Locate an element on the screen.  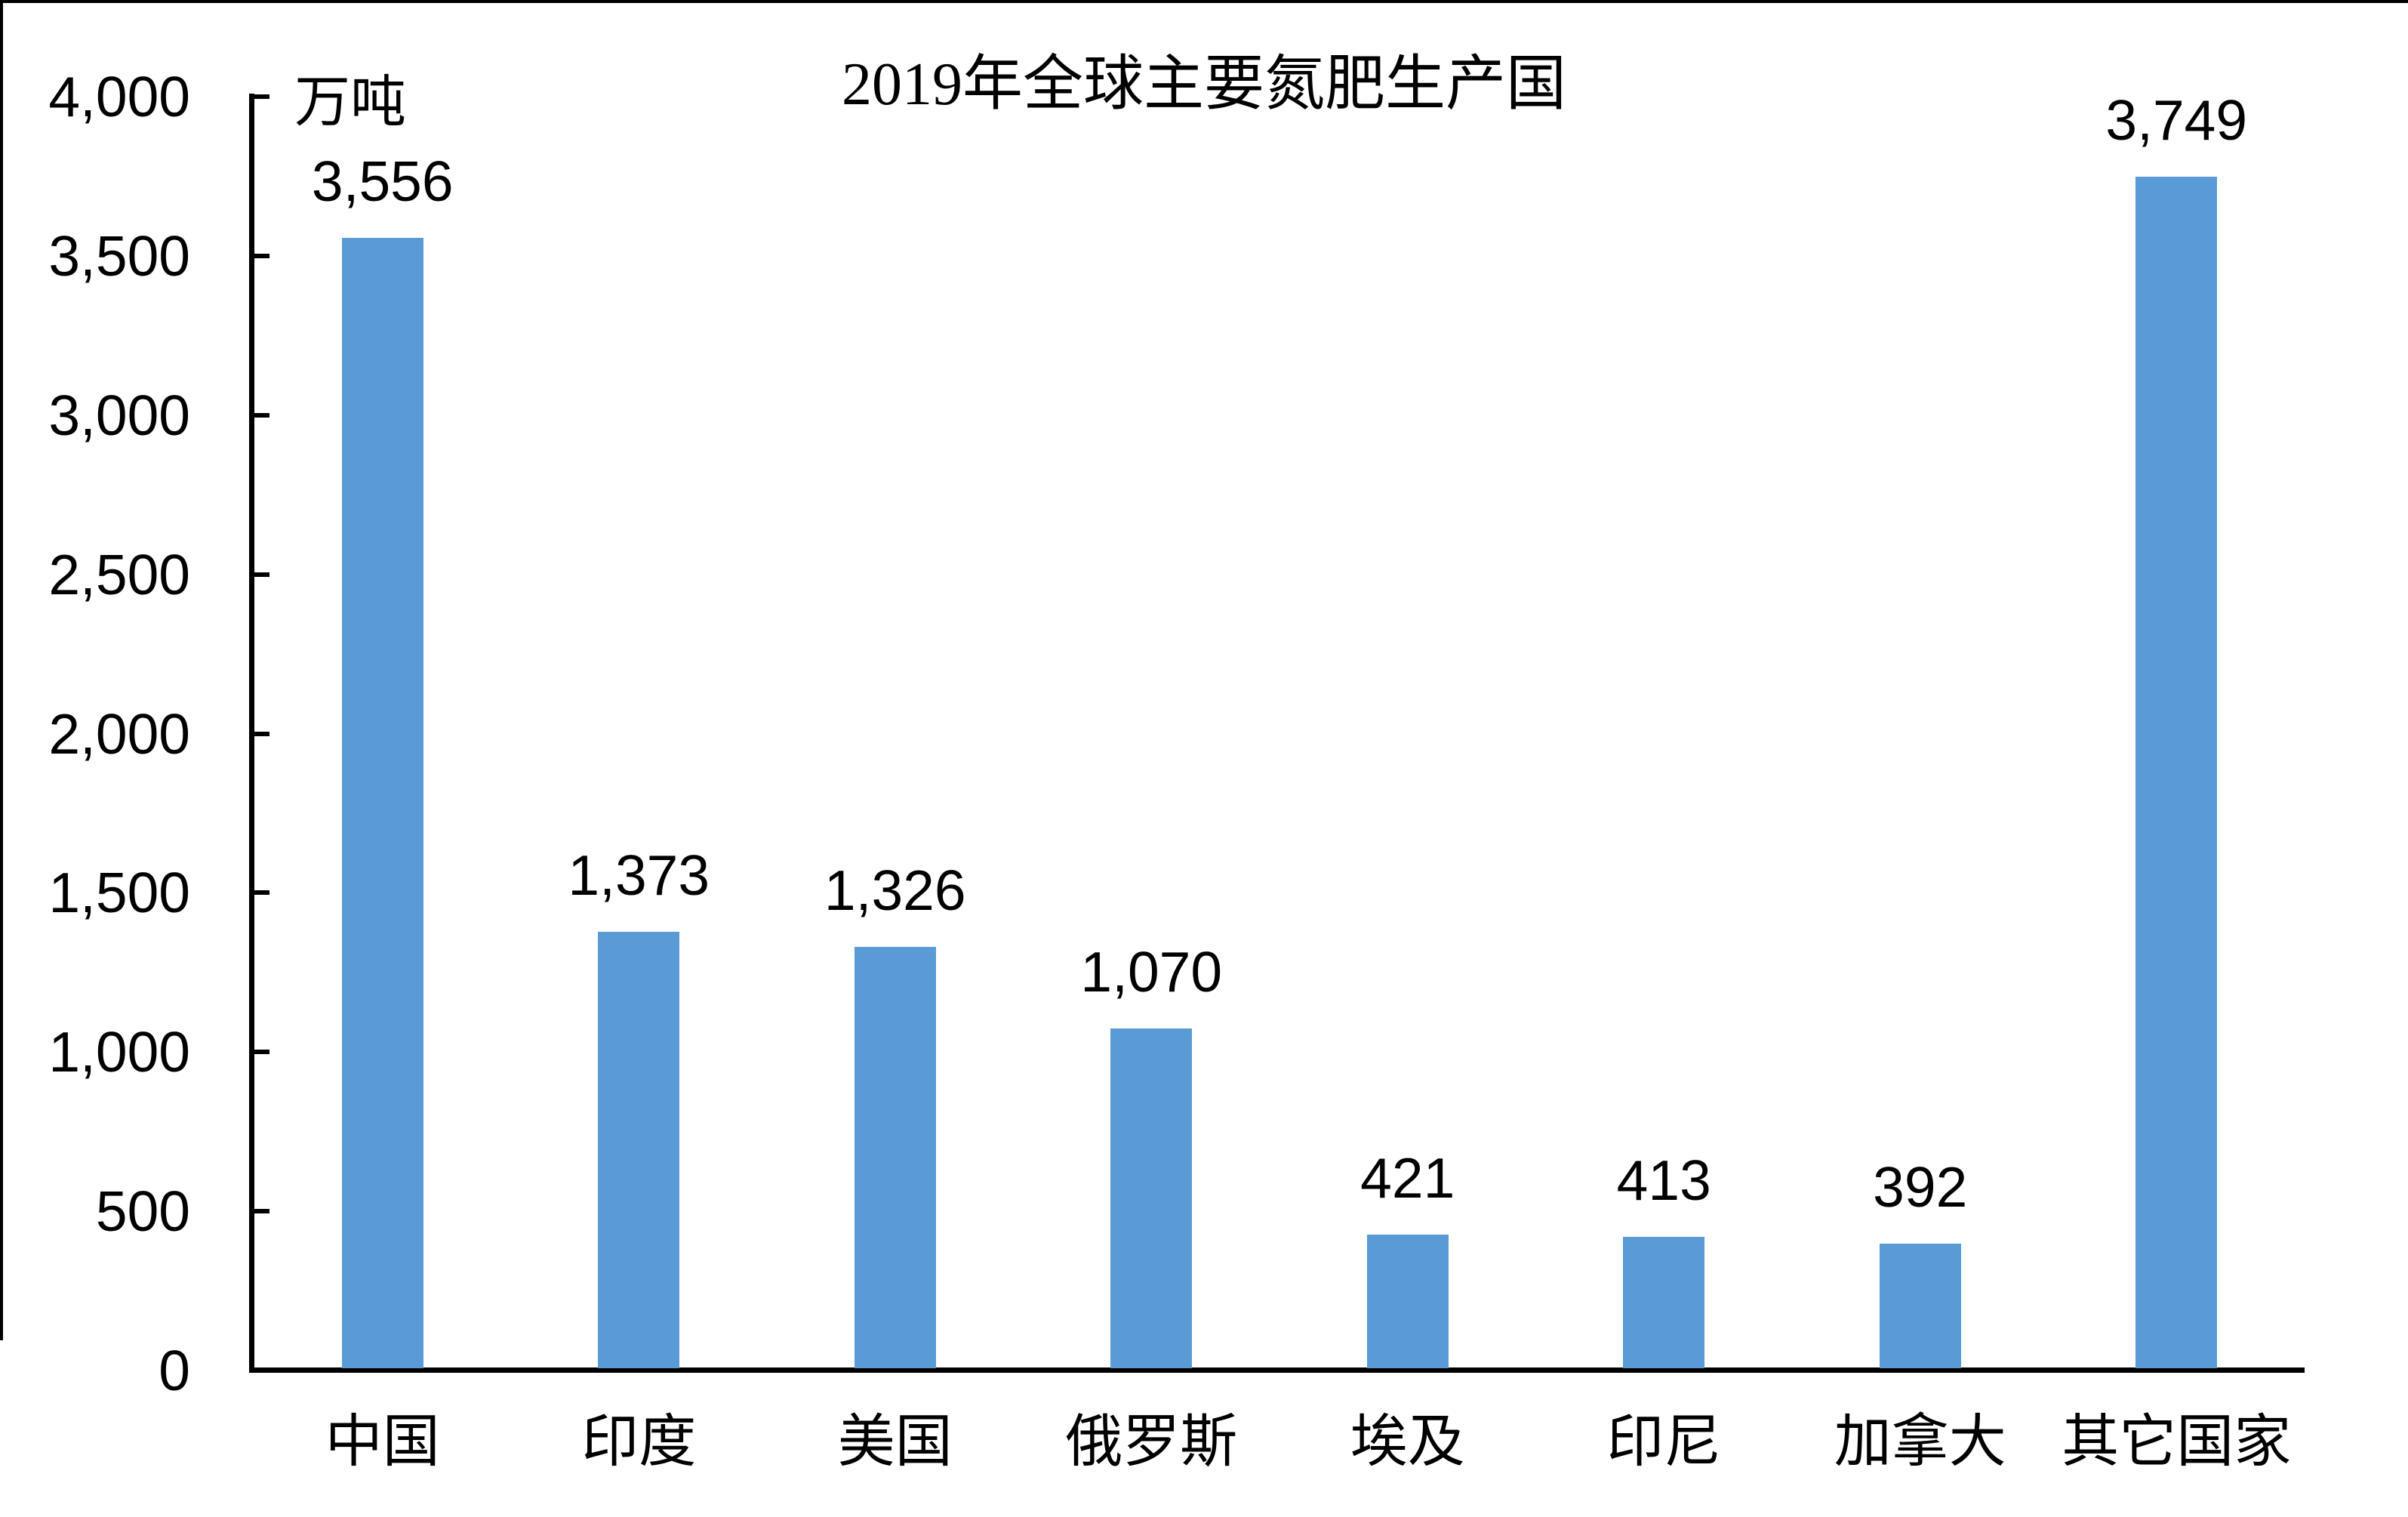
left-border-line is located at coordinates (2, 670).